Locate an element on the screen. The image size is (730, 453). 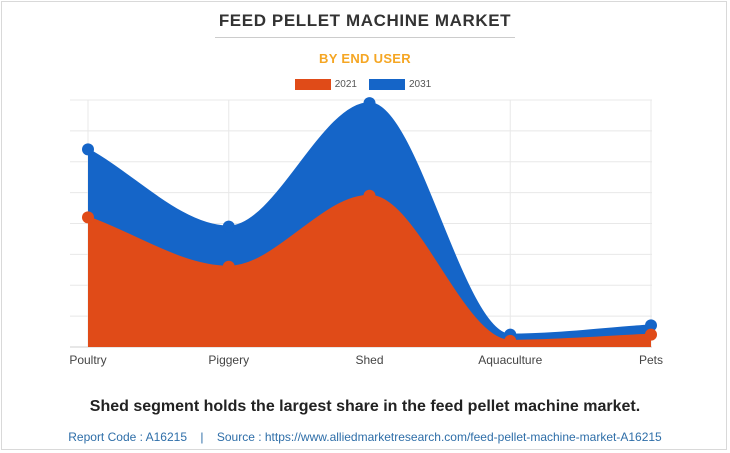
chart-legend: 2021 2031 is located at coordinates (365, 84).